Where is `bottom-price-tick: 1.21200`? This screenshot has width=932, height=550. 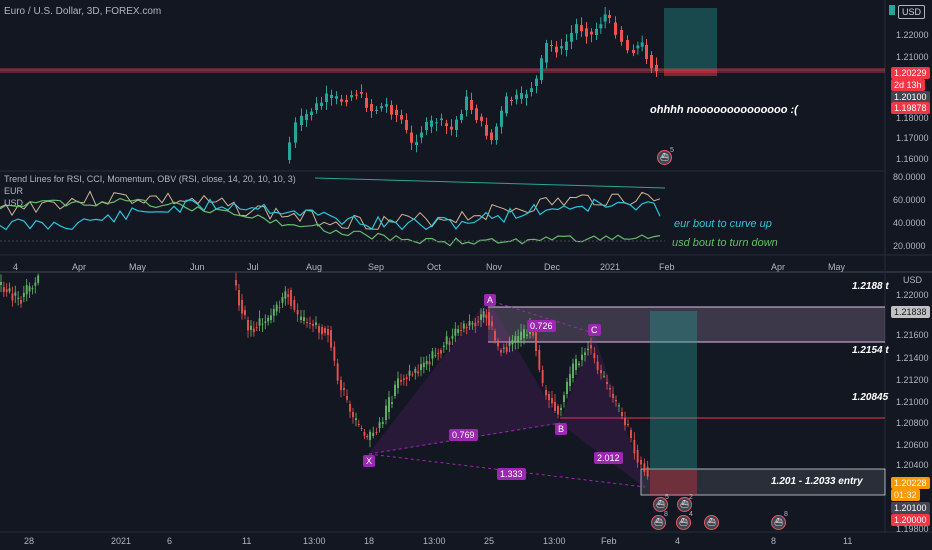 bottom-price-tick: 1.21200 is located at coordinates (912, 380).